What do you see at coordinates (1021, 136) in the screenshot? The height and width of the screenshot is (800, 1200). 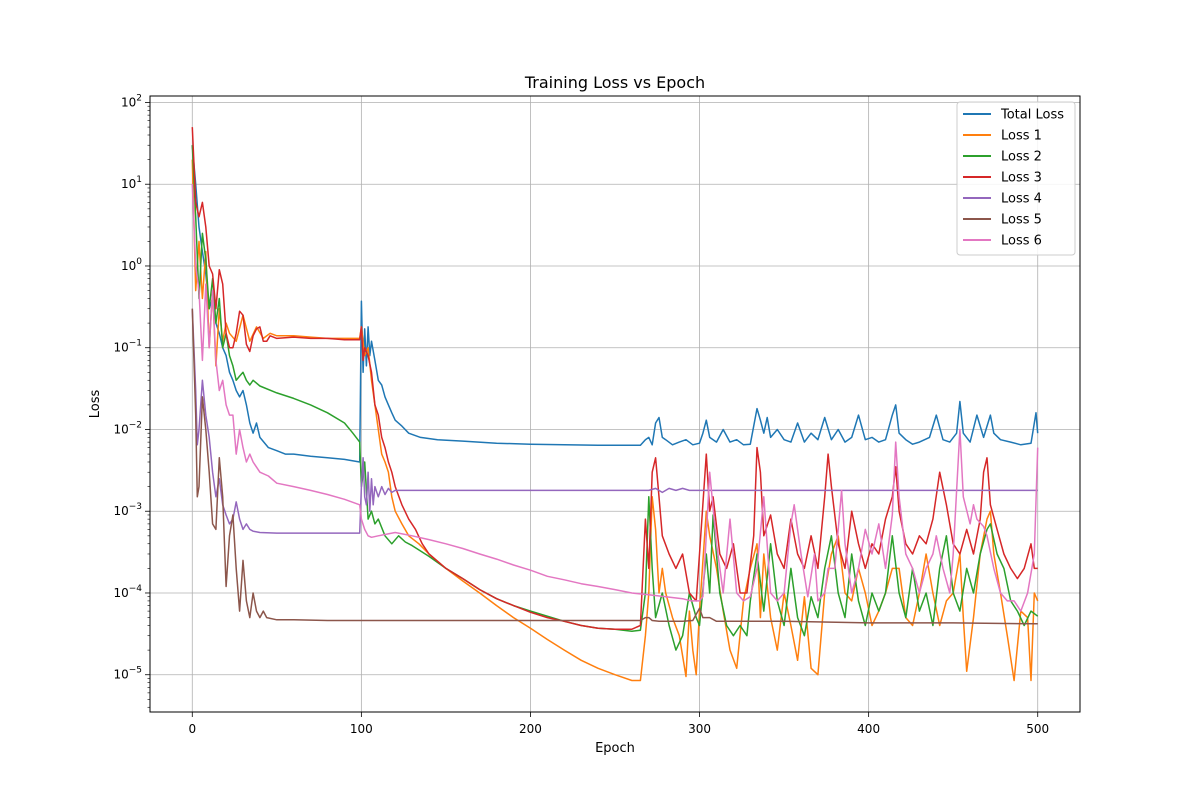 I see `legend-label: Loss 1` at bounding box center [1021, 136].